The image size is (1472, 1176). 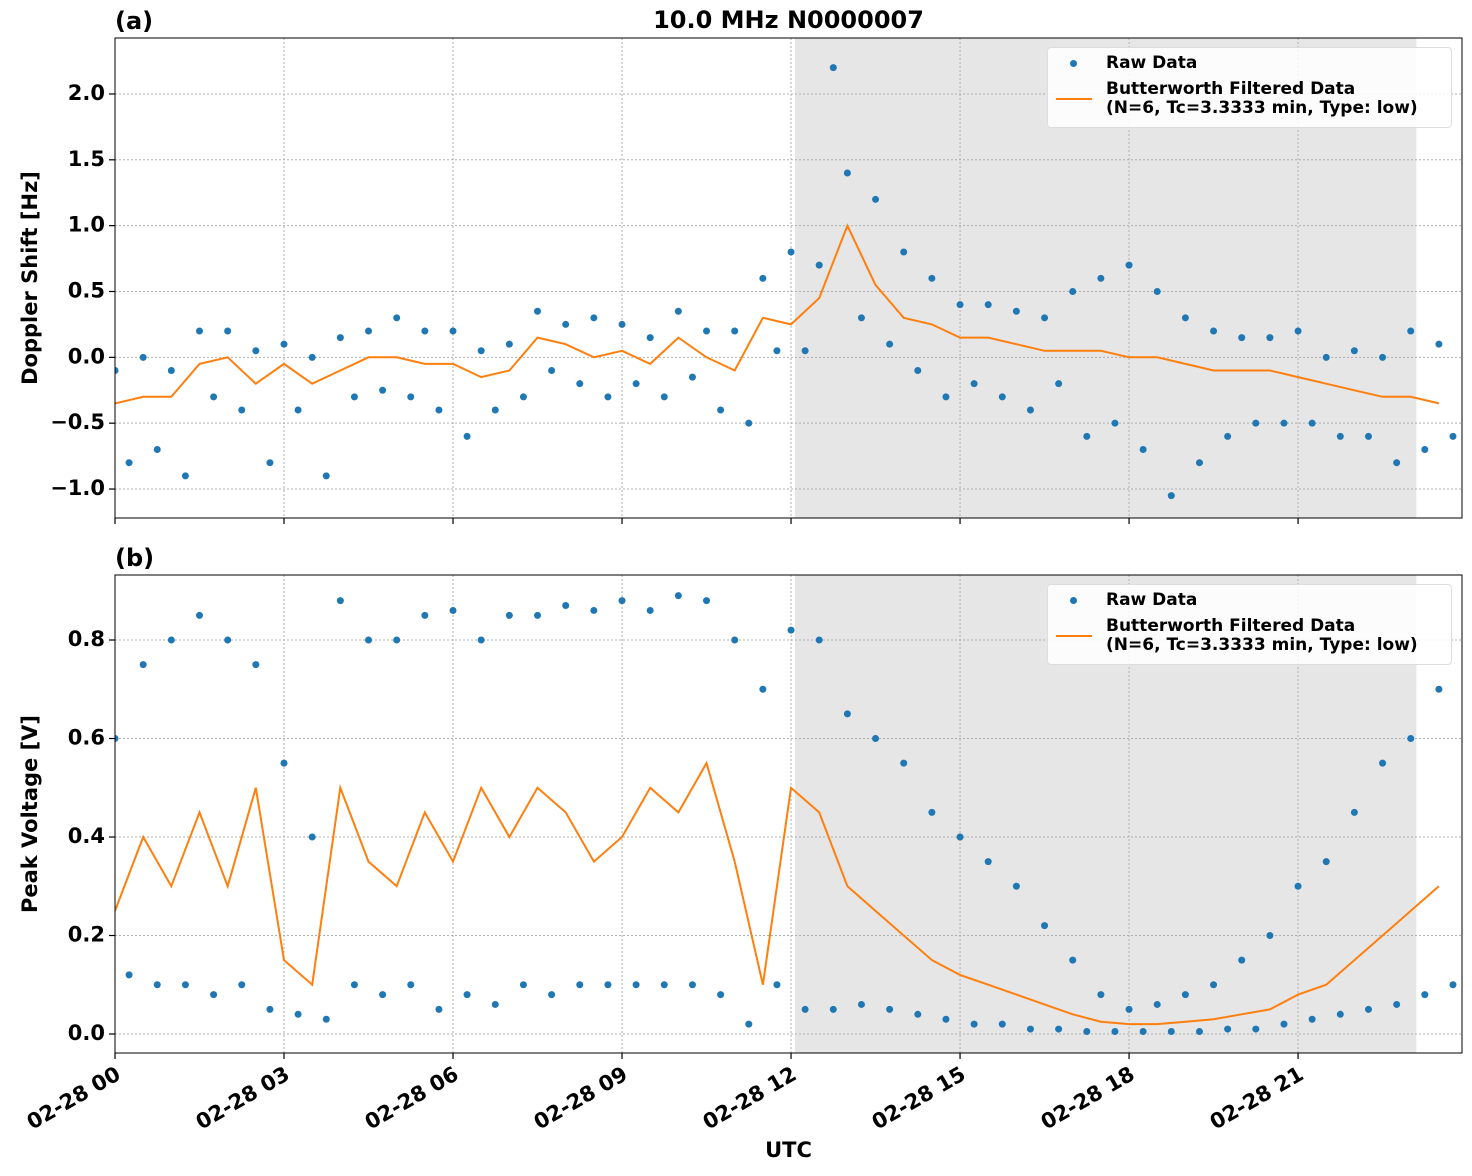 What do you see at coordinates (134, 21) in the screenshot?
I see `panel-label: (a)` at bounding box center [134, 21].